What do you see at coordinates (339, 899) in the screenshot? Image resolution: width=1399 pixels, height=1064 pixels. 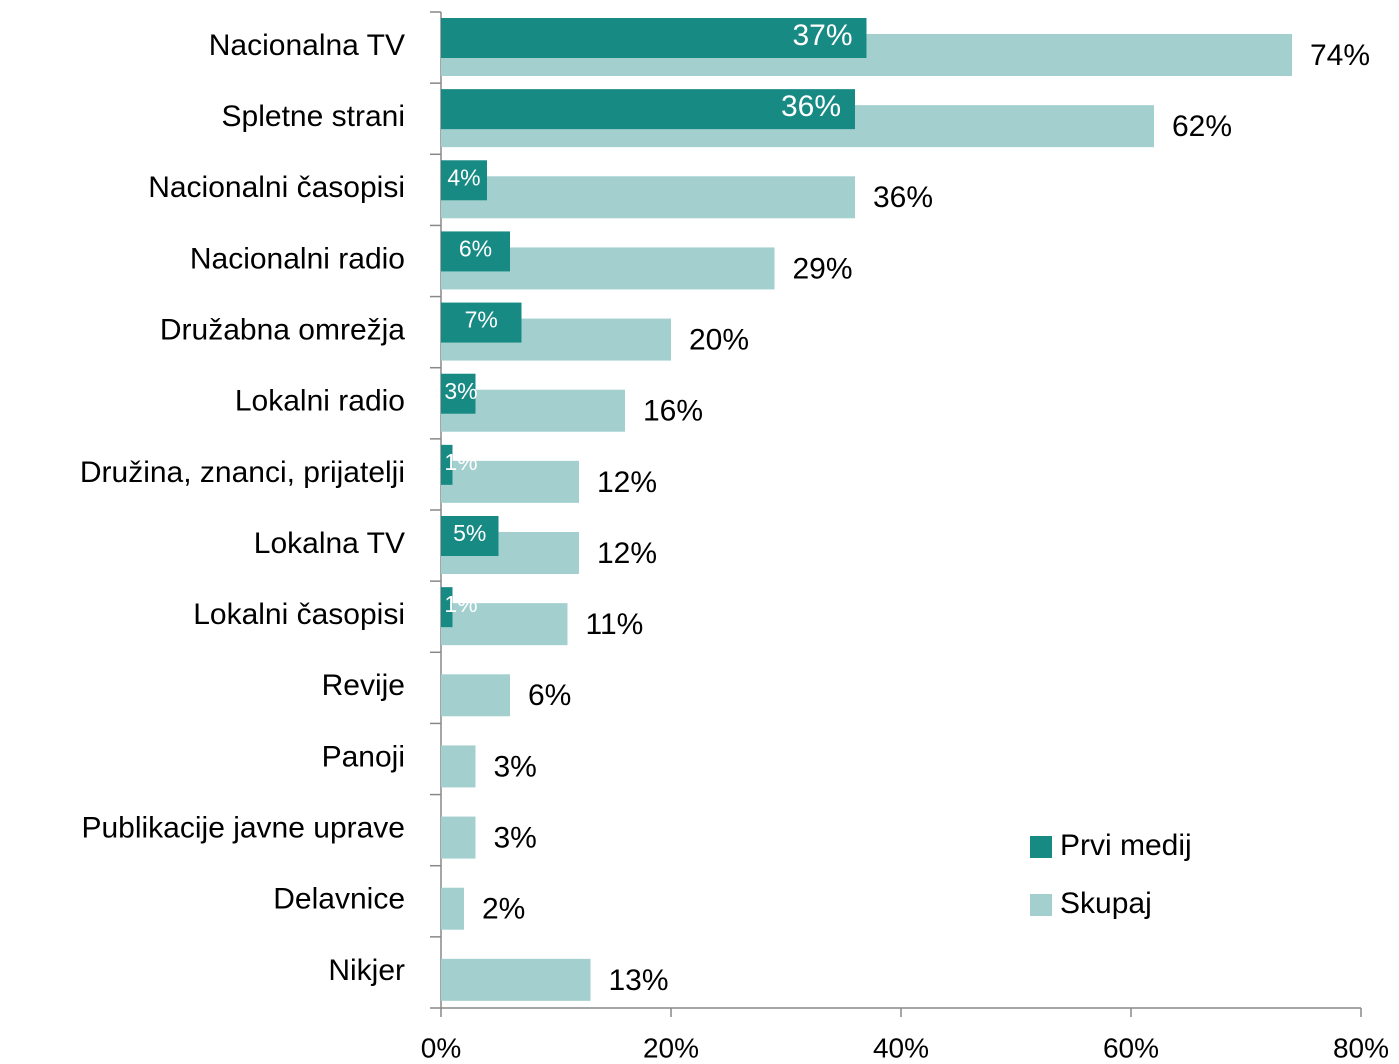 I see `category-label: Delavnice` at bounding box center [339, 899].